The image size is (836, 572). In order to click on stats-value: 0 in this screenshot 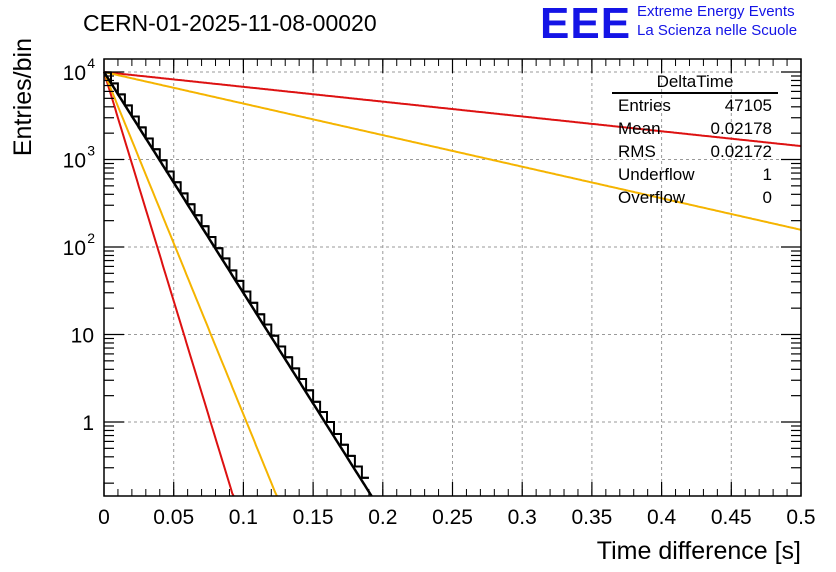, I will do `click(767, 197)`.